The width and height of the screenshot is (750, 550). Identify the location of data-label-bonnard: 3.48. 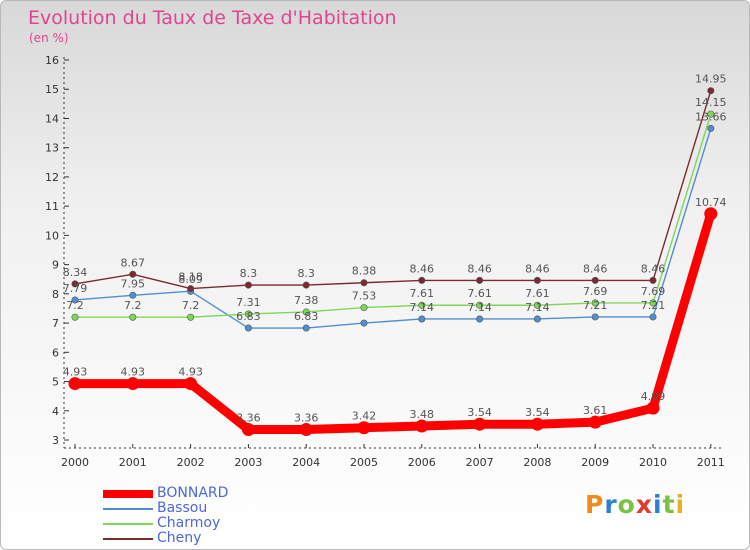
(422, 414).